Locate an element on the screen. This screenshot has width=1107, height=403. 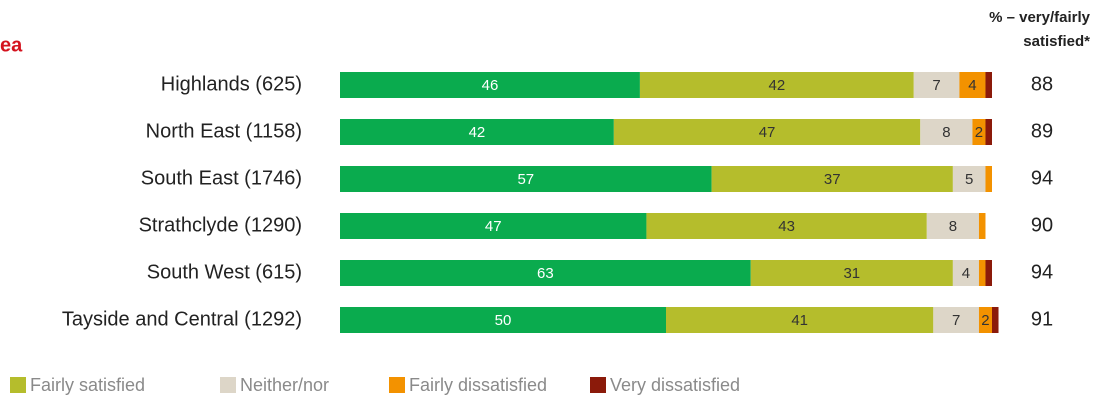
segment-label: 57 is located at coordinates (525, 179).